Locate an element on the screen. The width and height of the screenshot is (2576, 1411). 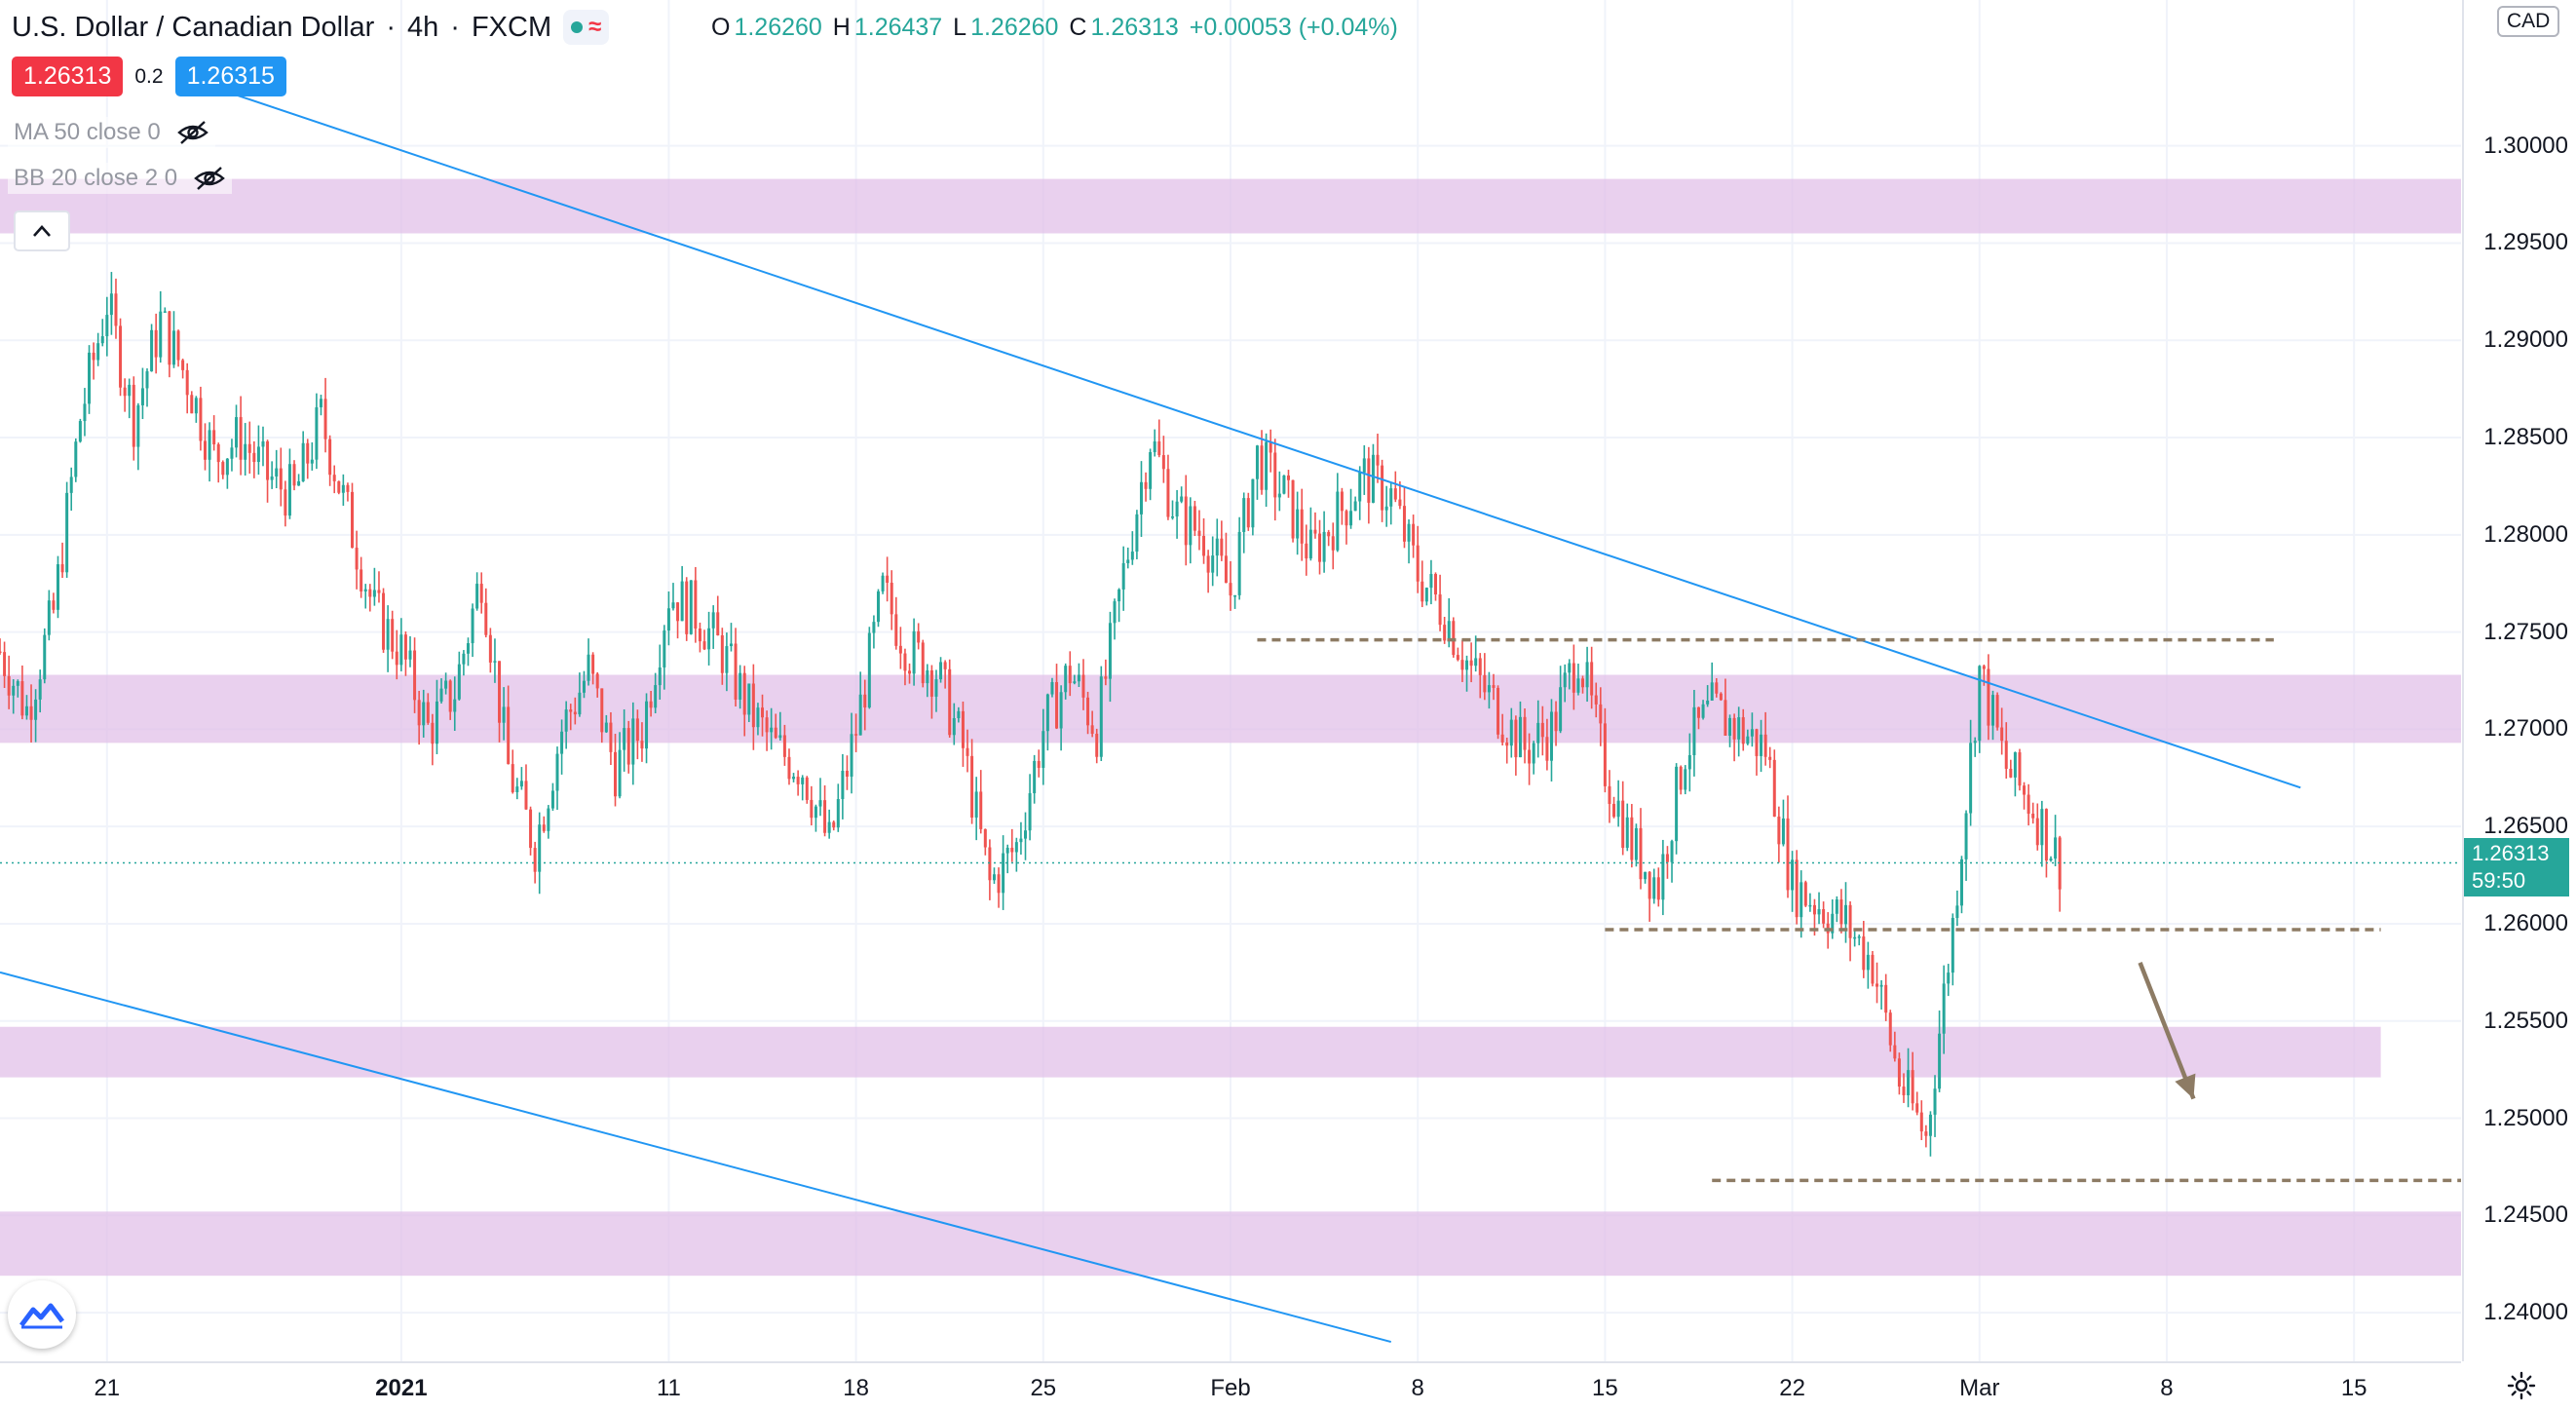
time-axis: 21 2021 11 18 25 Feb 8 15 22 Mar 8 15 is located at coordinates (1230, 1386).